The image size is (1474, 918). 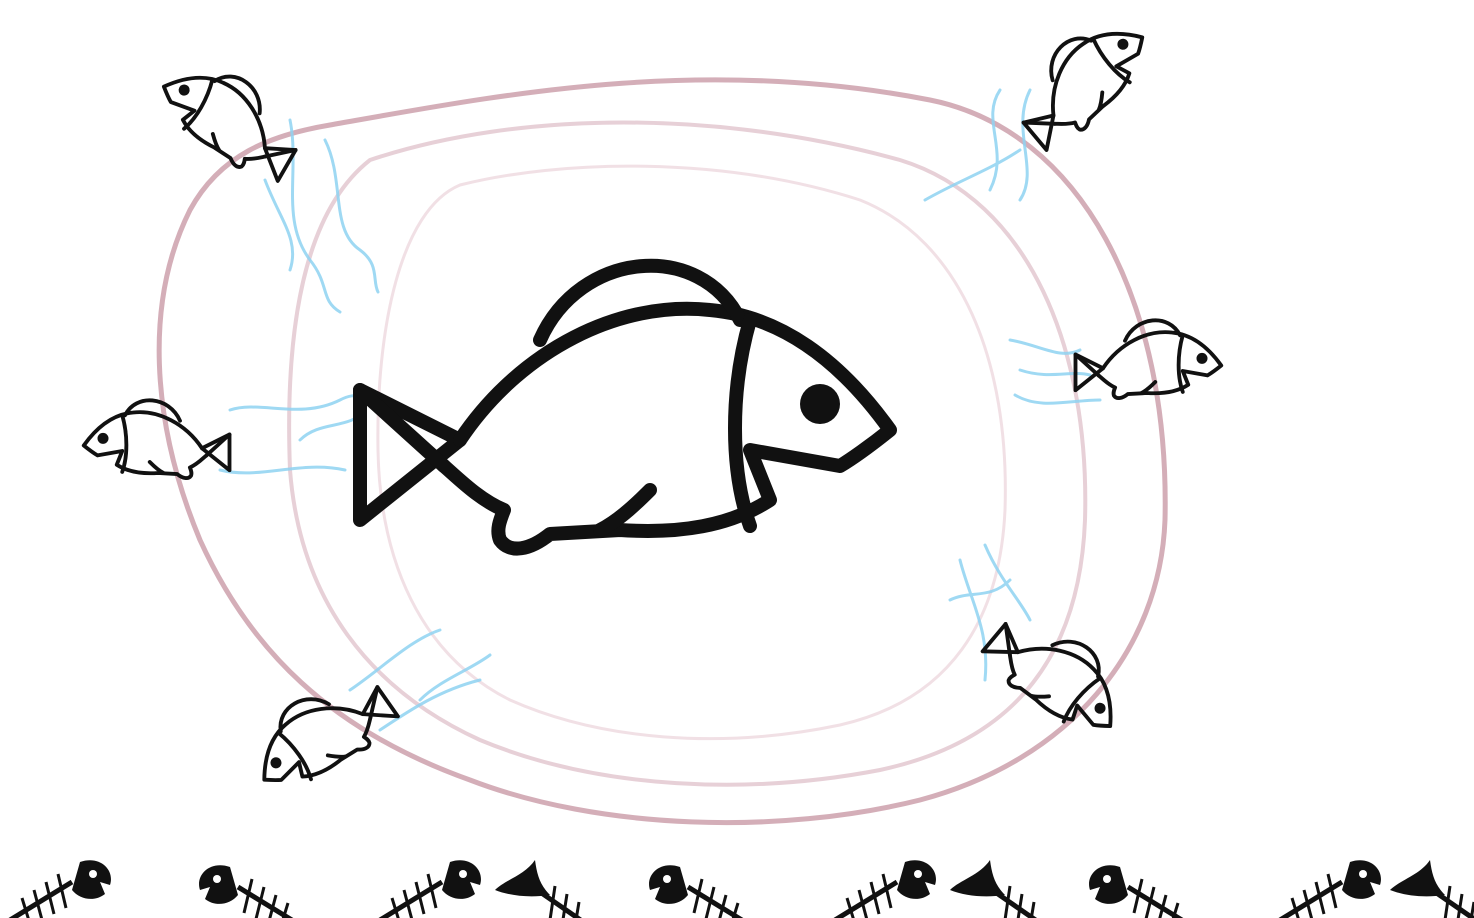 I want to click on small-fish-icon-top-left, so click(x=230, y=117).